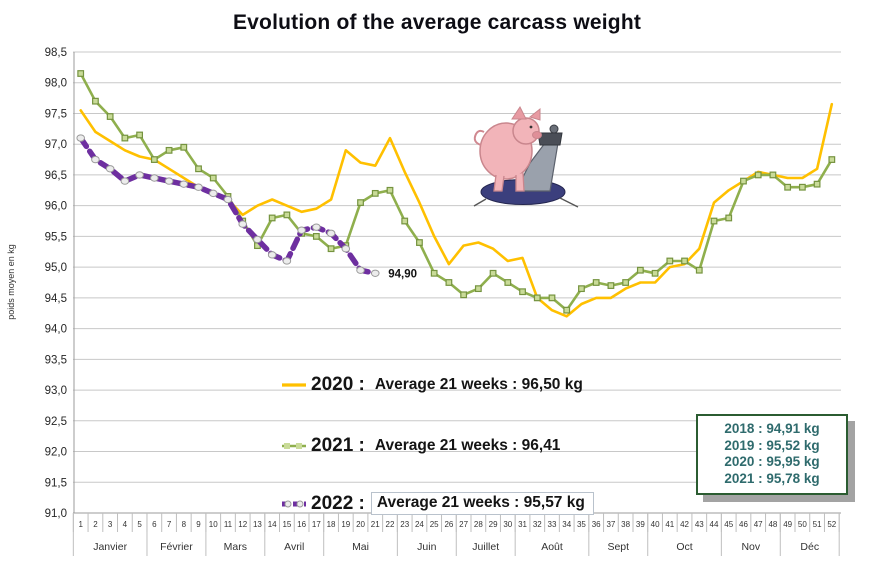 The image size is (874, 588). I want to click on y-tick-label: 95,5, so click(56, 237).